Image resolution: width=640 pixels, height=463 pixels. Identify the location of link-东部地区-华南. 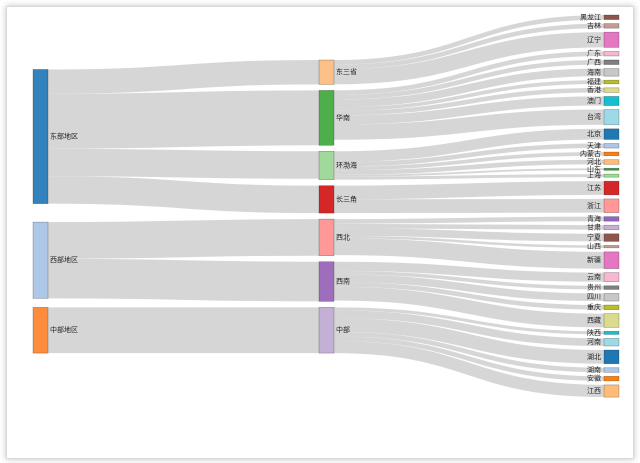
(183, 119).